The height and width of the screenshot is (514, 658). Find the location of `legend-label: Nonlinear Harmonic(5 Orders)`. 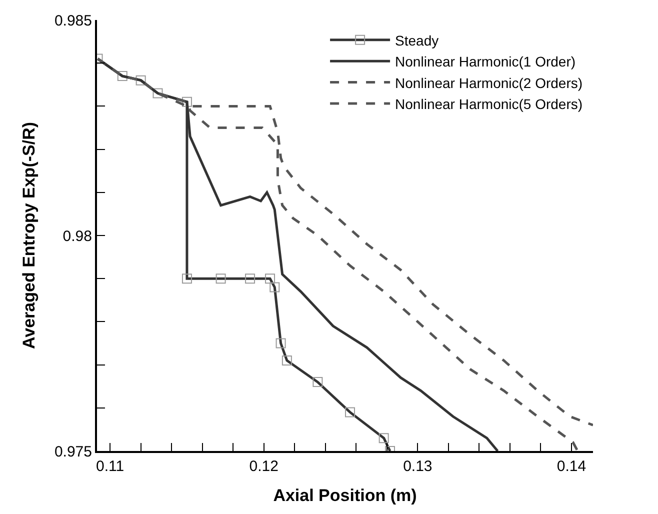

legend-label: Nonlinear Harmonic(5 Orders) is located at coordinates (489, 104).